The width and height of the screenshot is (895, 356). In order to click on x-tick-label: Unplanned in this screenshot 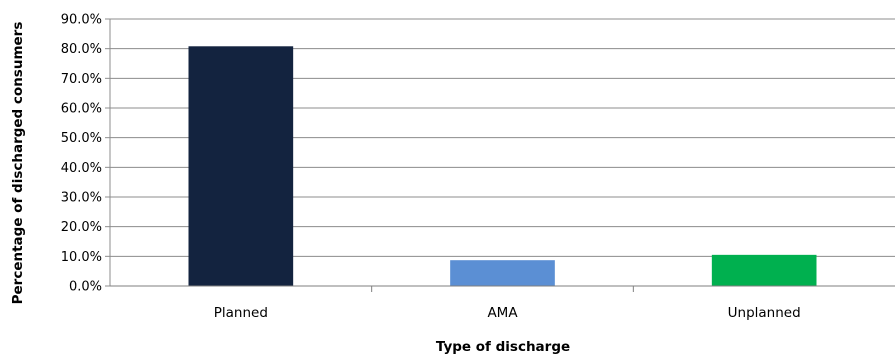, I will do `click(764, 313)`.